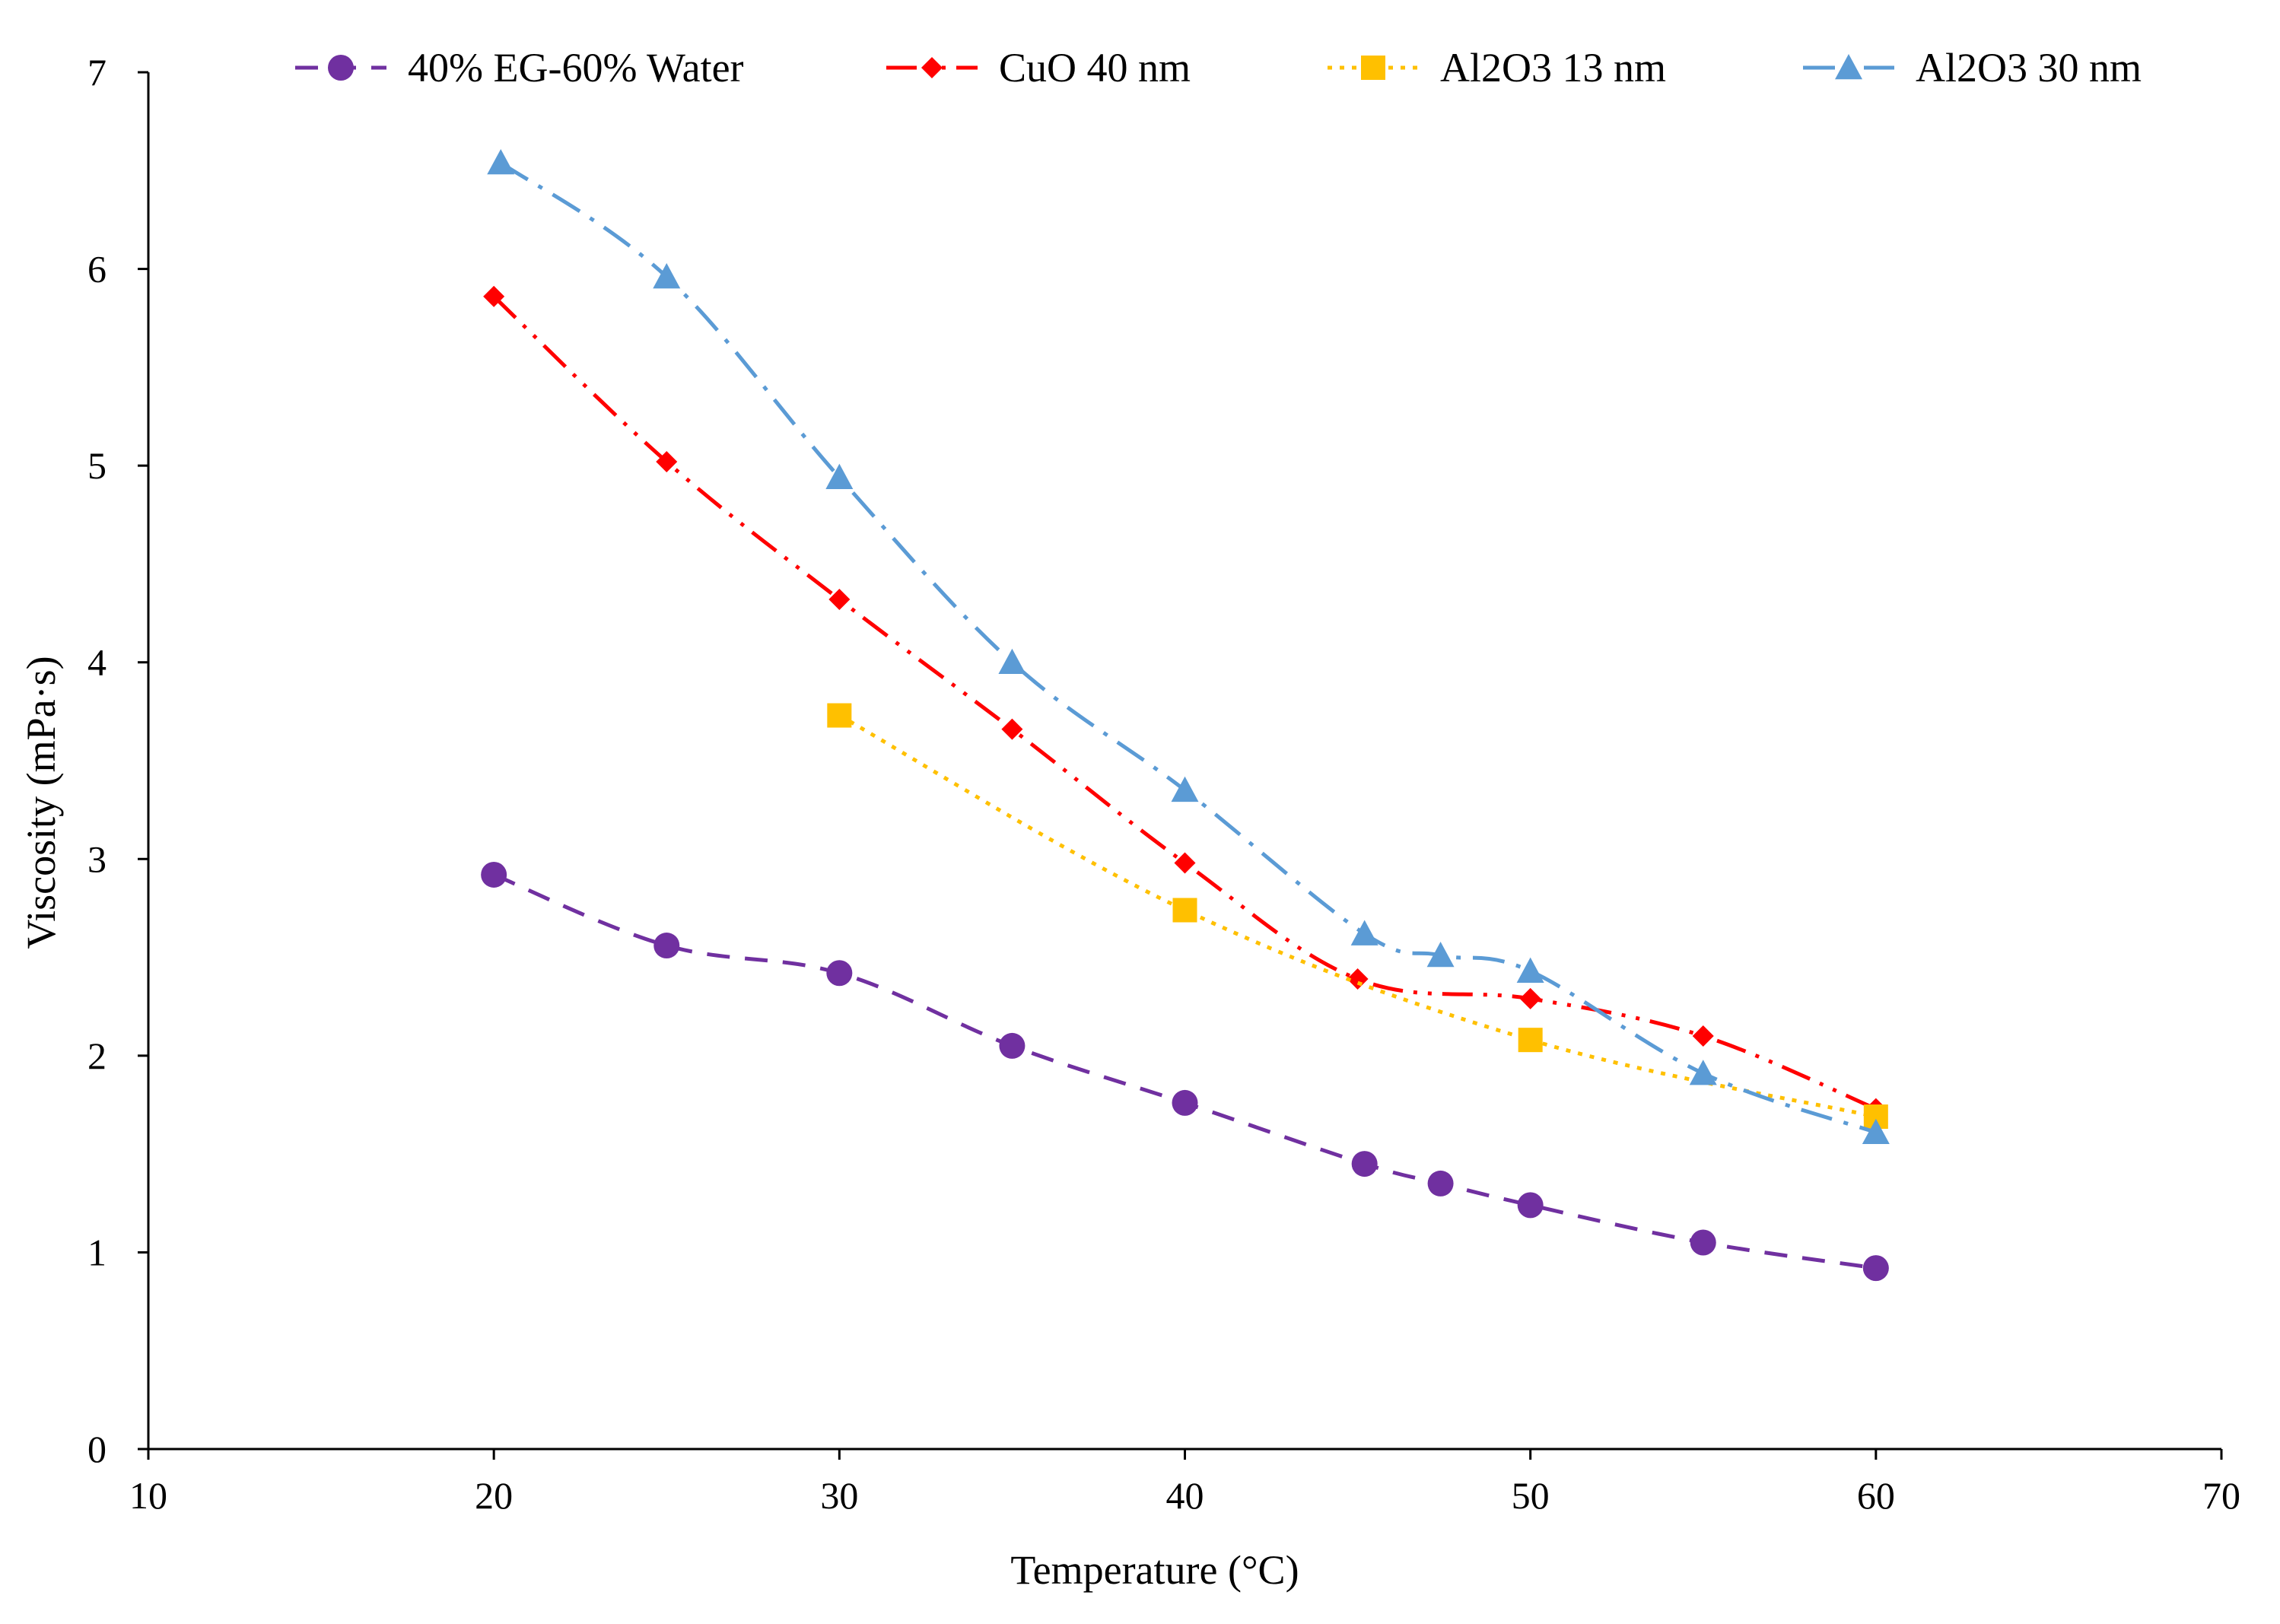 This screenshot has height=1624, width=2280. What do you see at coordinates (97, 662) in the screenshot?
I see `y-tick-label: 4` at bounding box center [97, 662].